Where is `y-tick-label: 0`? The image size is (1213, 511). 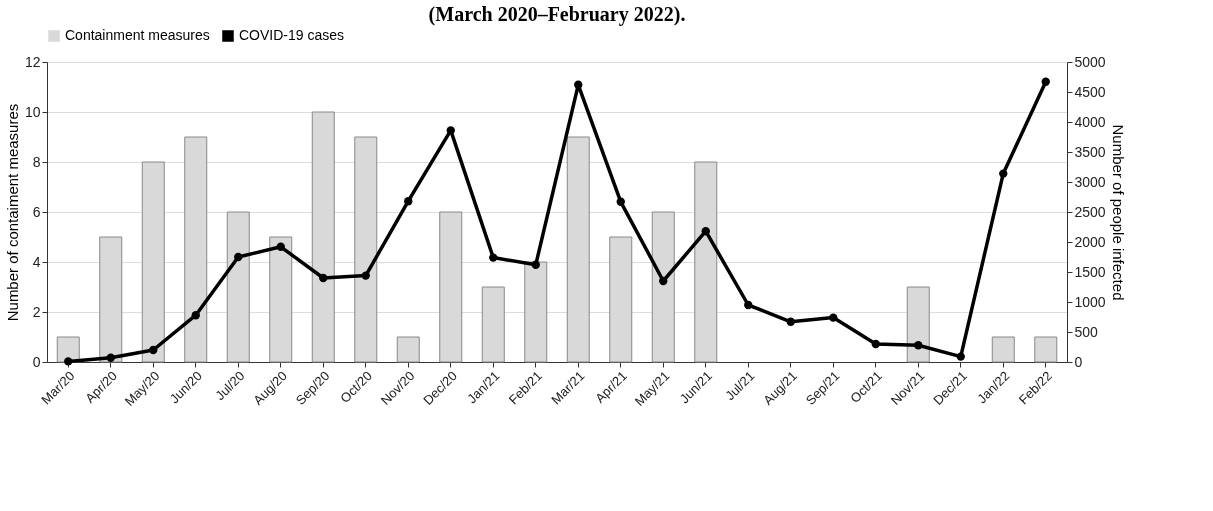
y-tick-label: 0 is located at coordinates (36, 361).